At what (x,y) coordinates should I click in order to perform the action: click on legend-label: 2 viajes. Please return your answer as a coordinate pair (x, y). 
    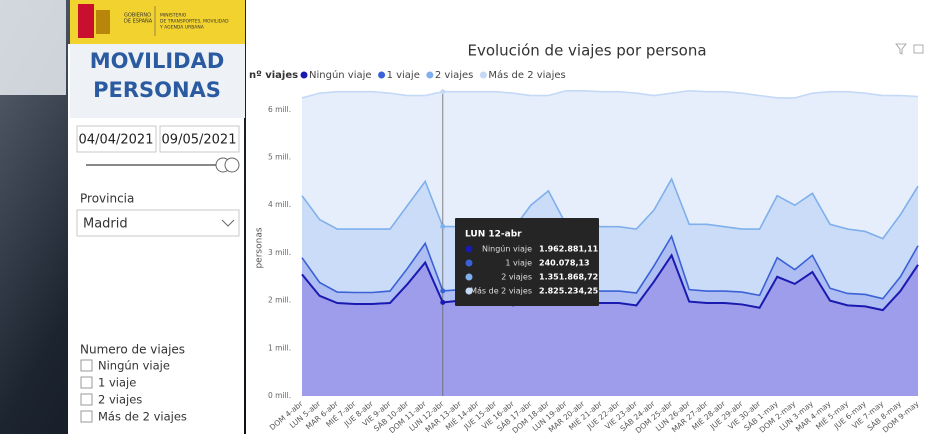
    Looking at the image, I should click on (454, 75).